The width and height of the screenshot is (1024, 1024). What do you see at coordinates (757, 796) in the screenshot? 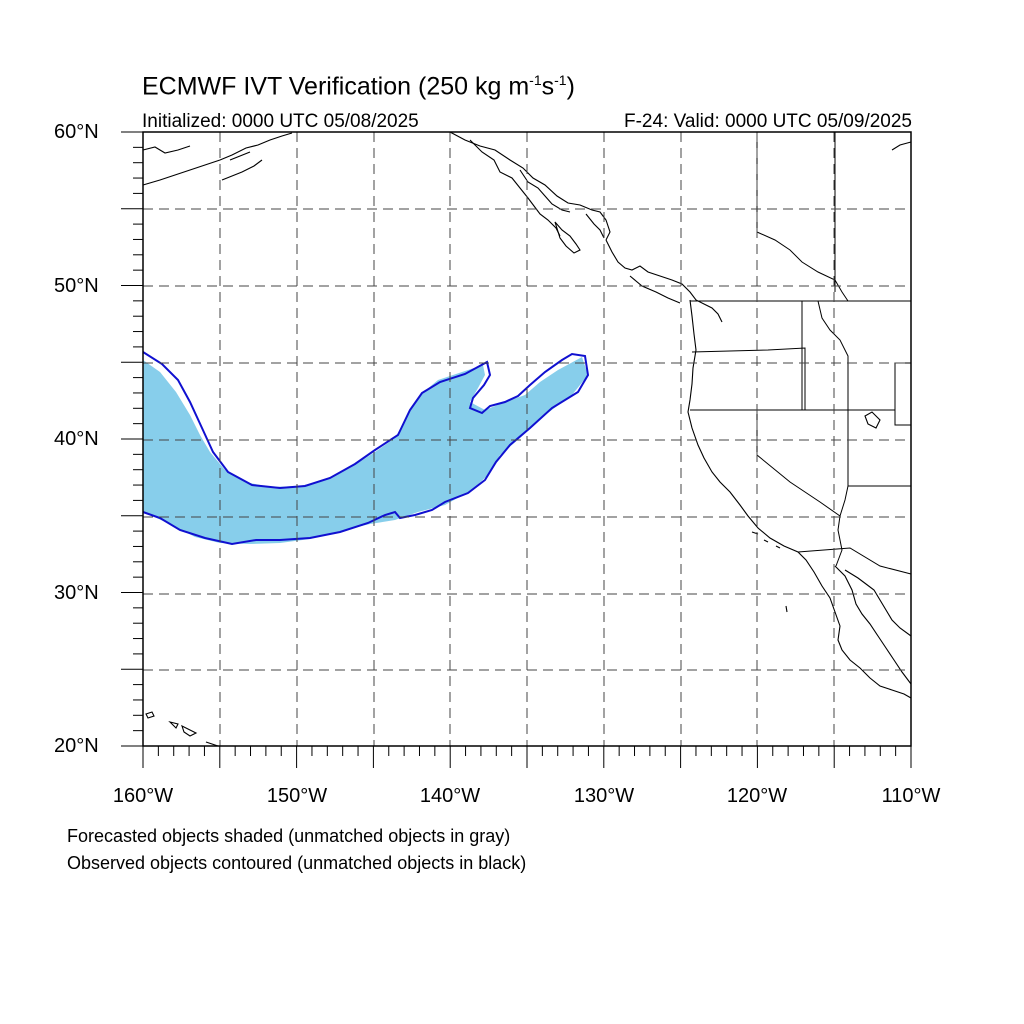
I see `lon-label-120w: 120°W` at bounding box center [757, 796].